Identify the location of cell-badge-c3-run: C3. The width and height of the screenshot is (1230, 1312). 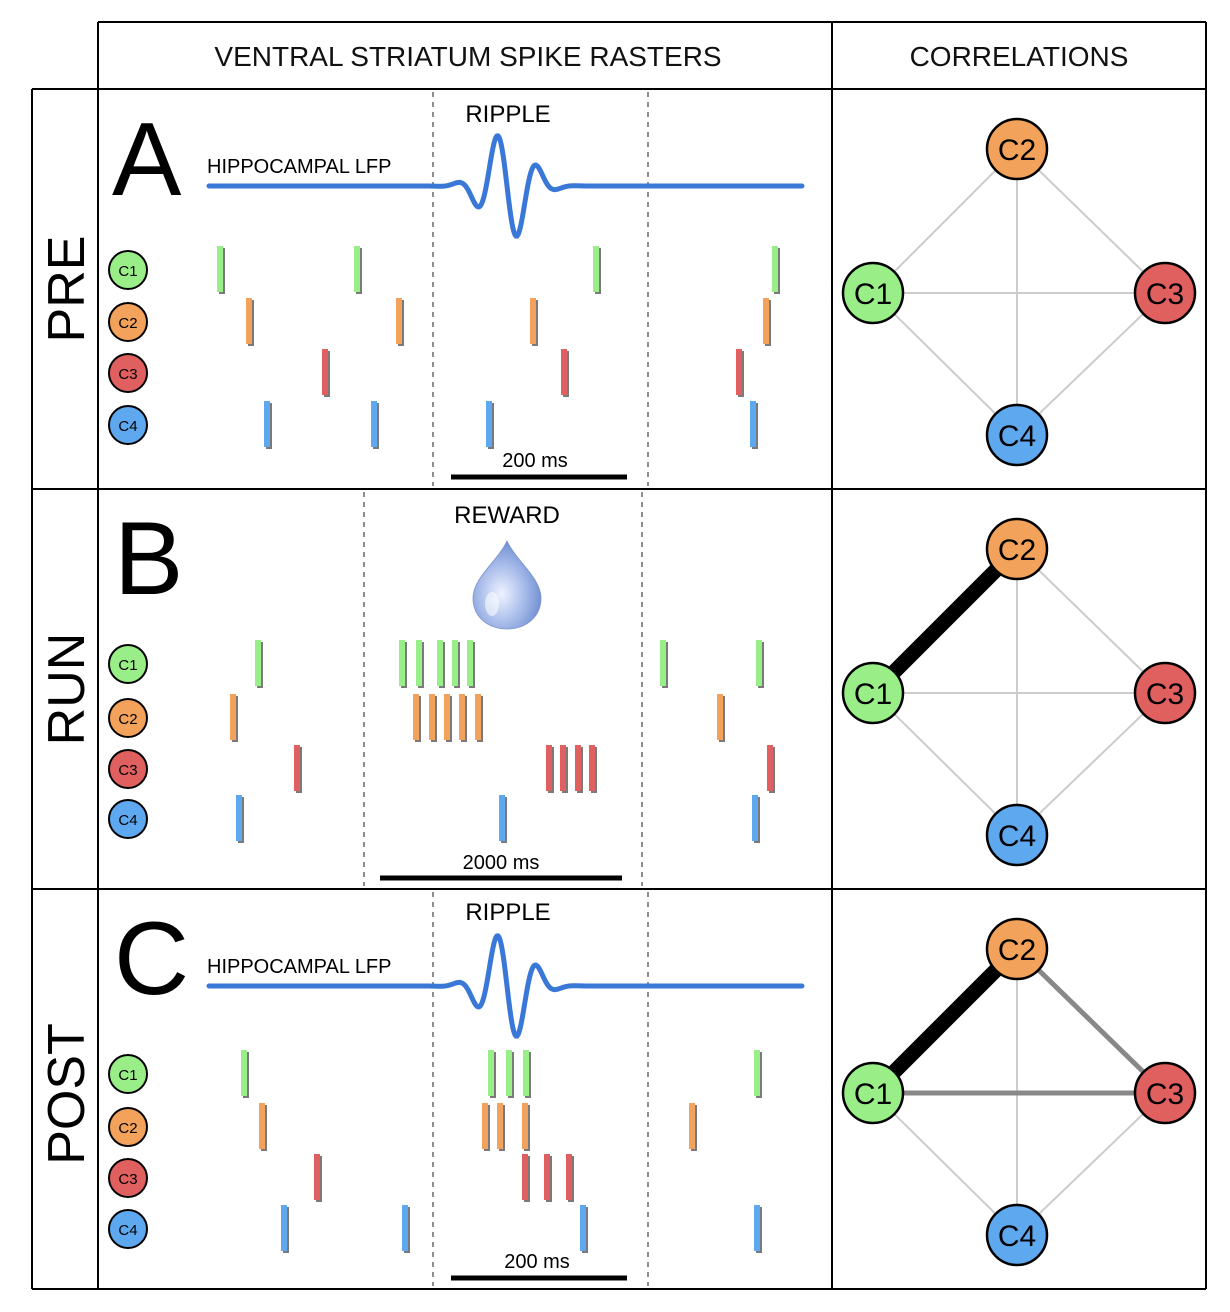
(128, 769).